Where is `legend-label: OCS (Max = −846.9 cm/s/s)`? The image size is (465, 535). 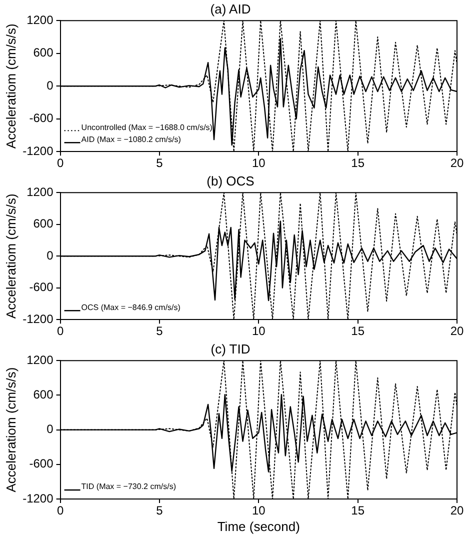 legend-label: OCS (Max = −846.9 cm/s/s) is located at coordinates (131, 307).